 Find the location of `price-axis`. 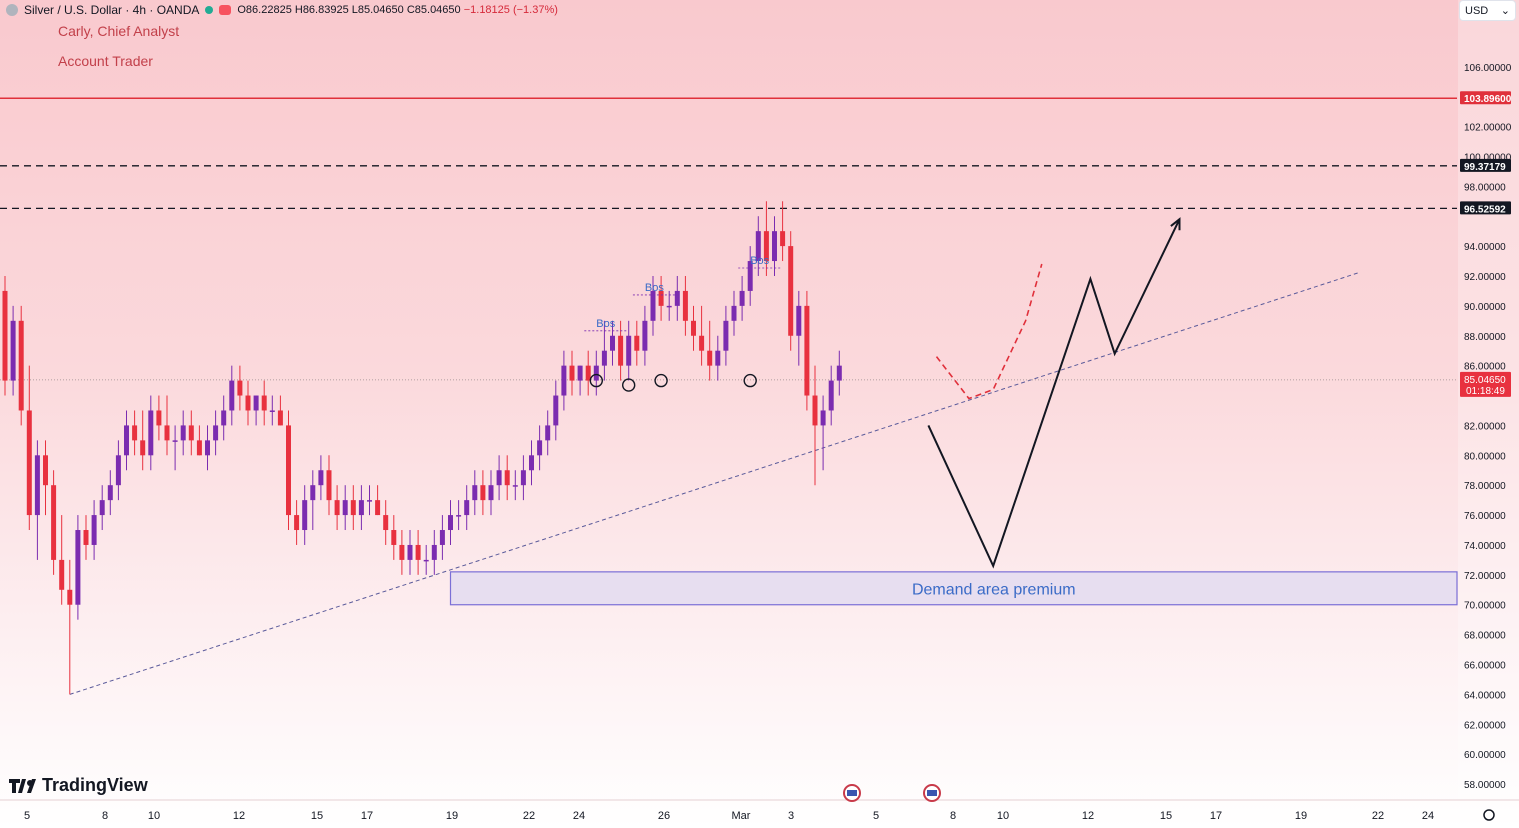

price-axis is located at coordinates (1488, 400).